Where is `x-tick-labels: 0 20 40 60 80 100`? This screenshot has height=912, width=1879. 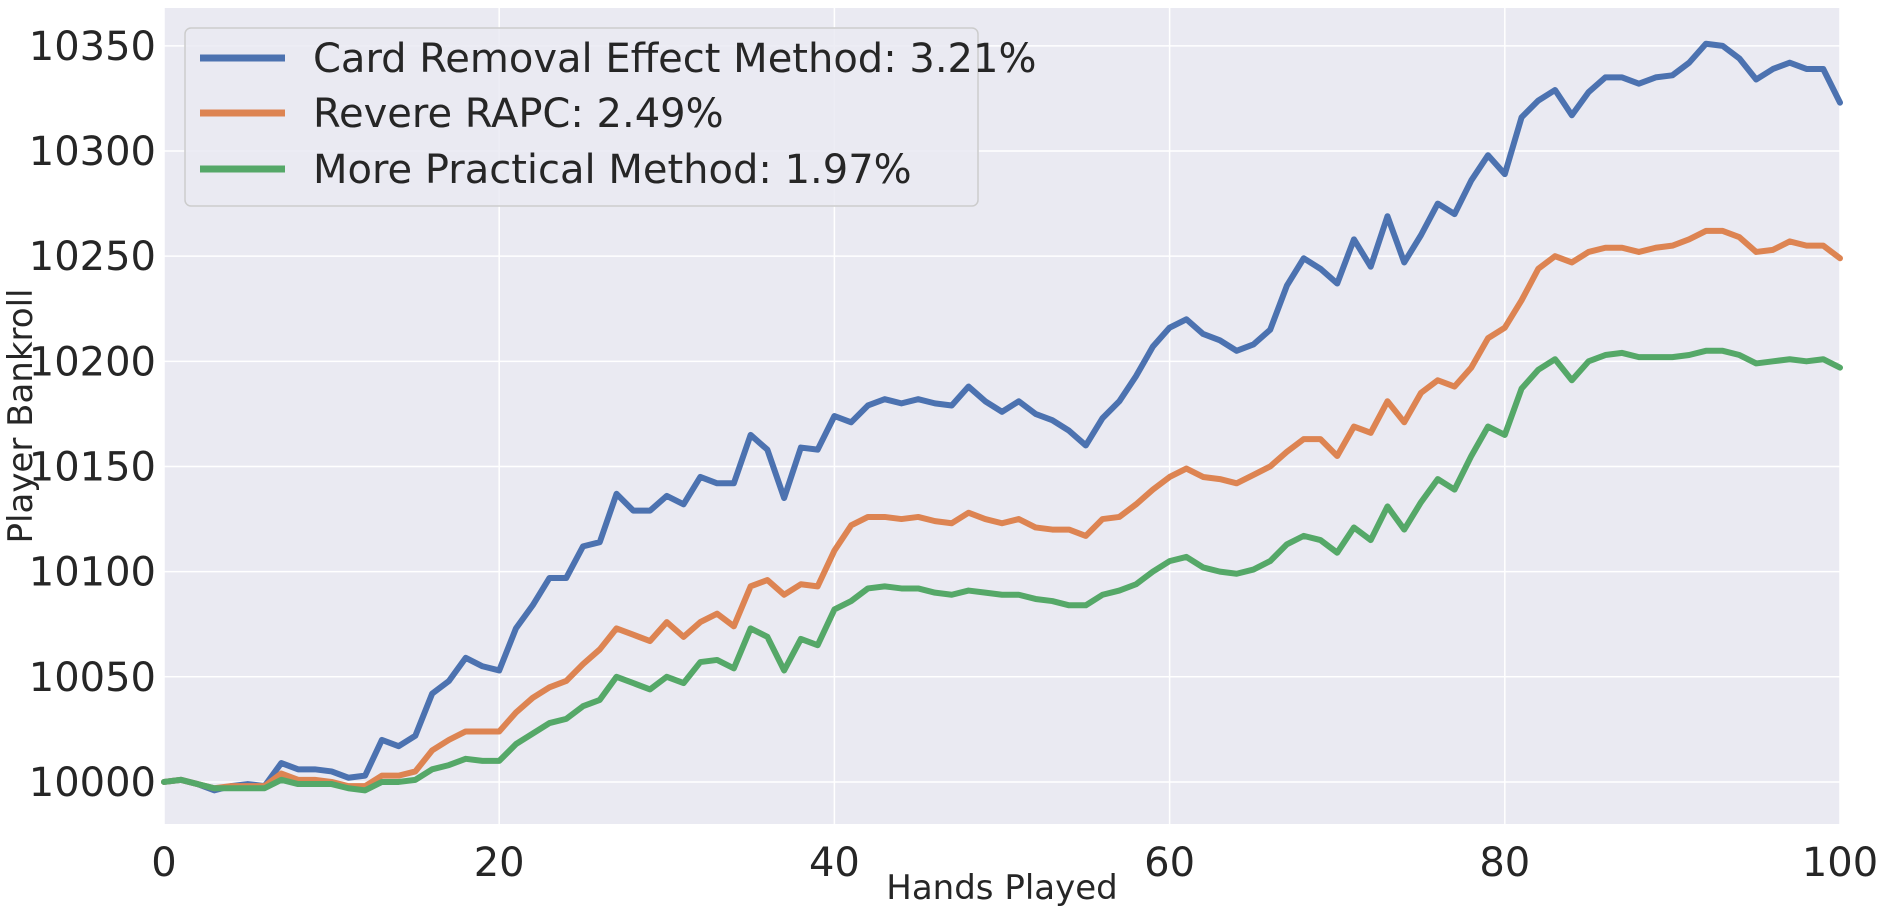
x-tick-labels: 0 20 40 60 80 100 is located at coordinates (1014, 863).